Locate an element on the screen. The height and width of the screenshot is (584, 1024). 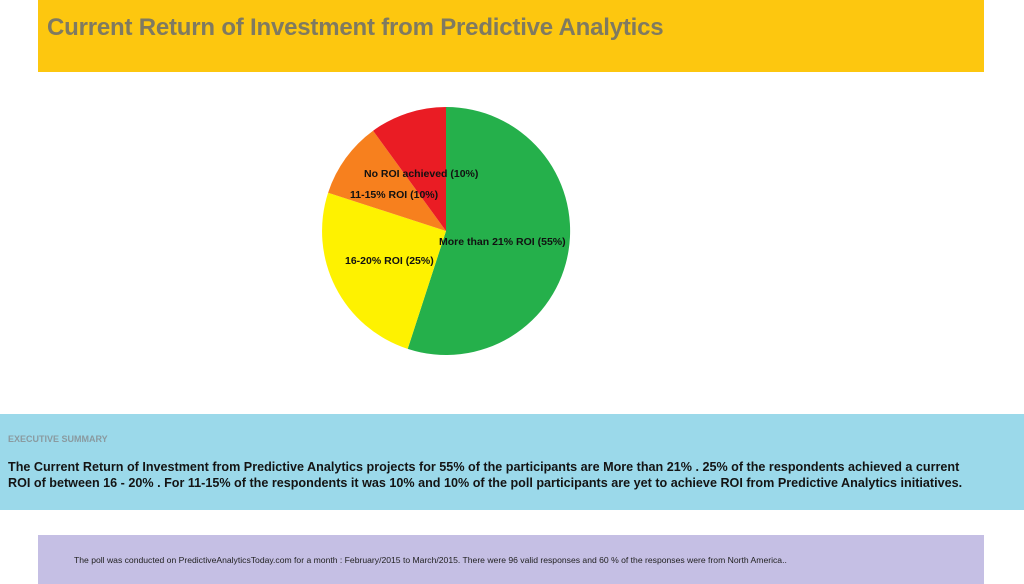
summary-heading: EXECUTIVE SUMMARY is located at coordinates (58, 439).